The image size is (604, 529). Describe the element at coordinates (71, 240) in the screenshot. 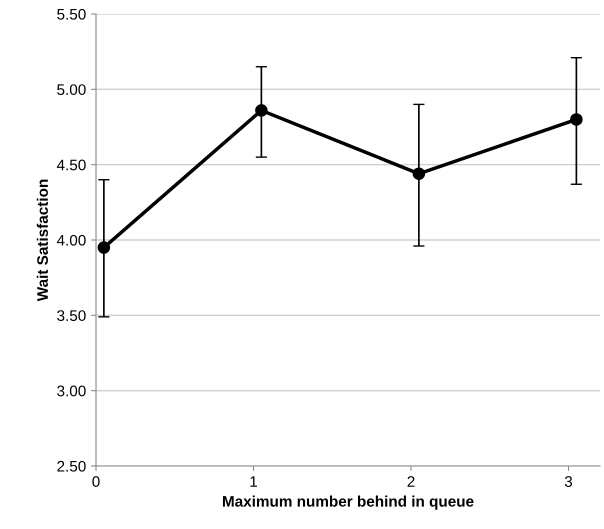

I see `y-tick-label: 4.00` at that location.